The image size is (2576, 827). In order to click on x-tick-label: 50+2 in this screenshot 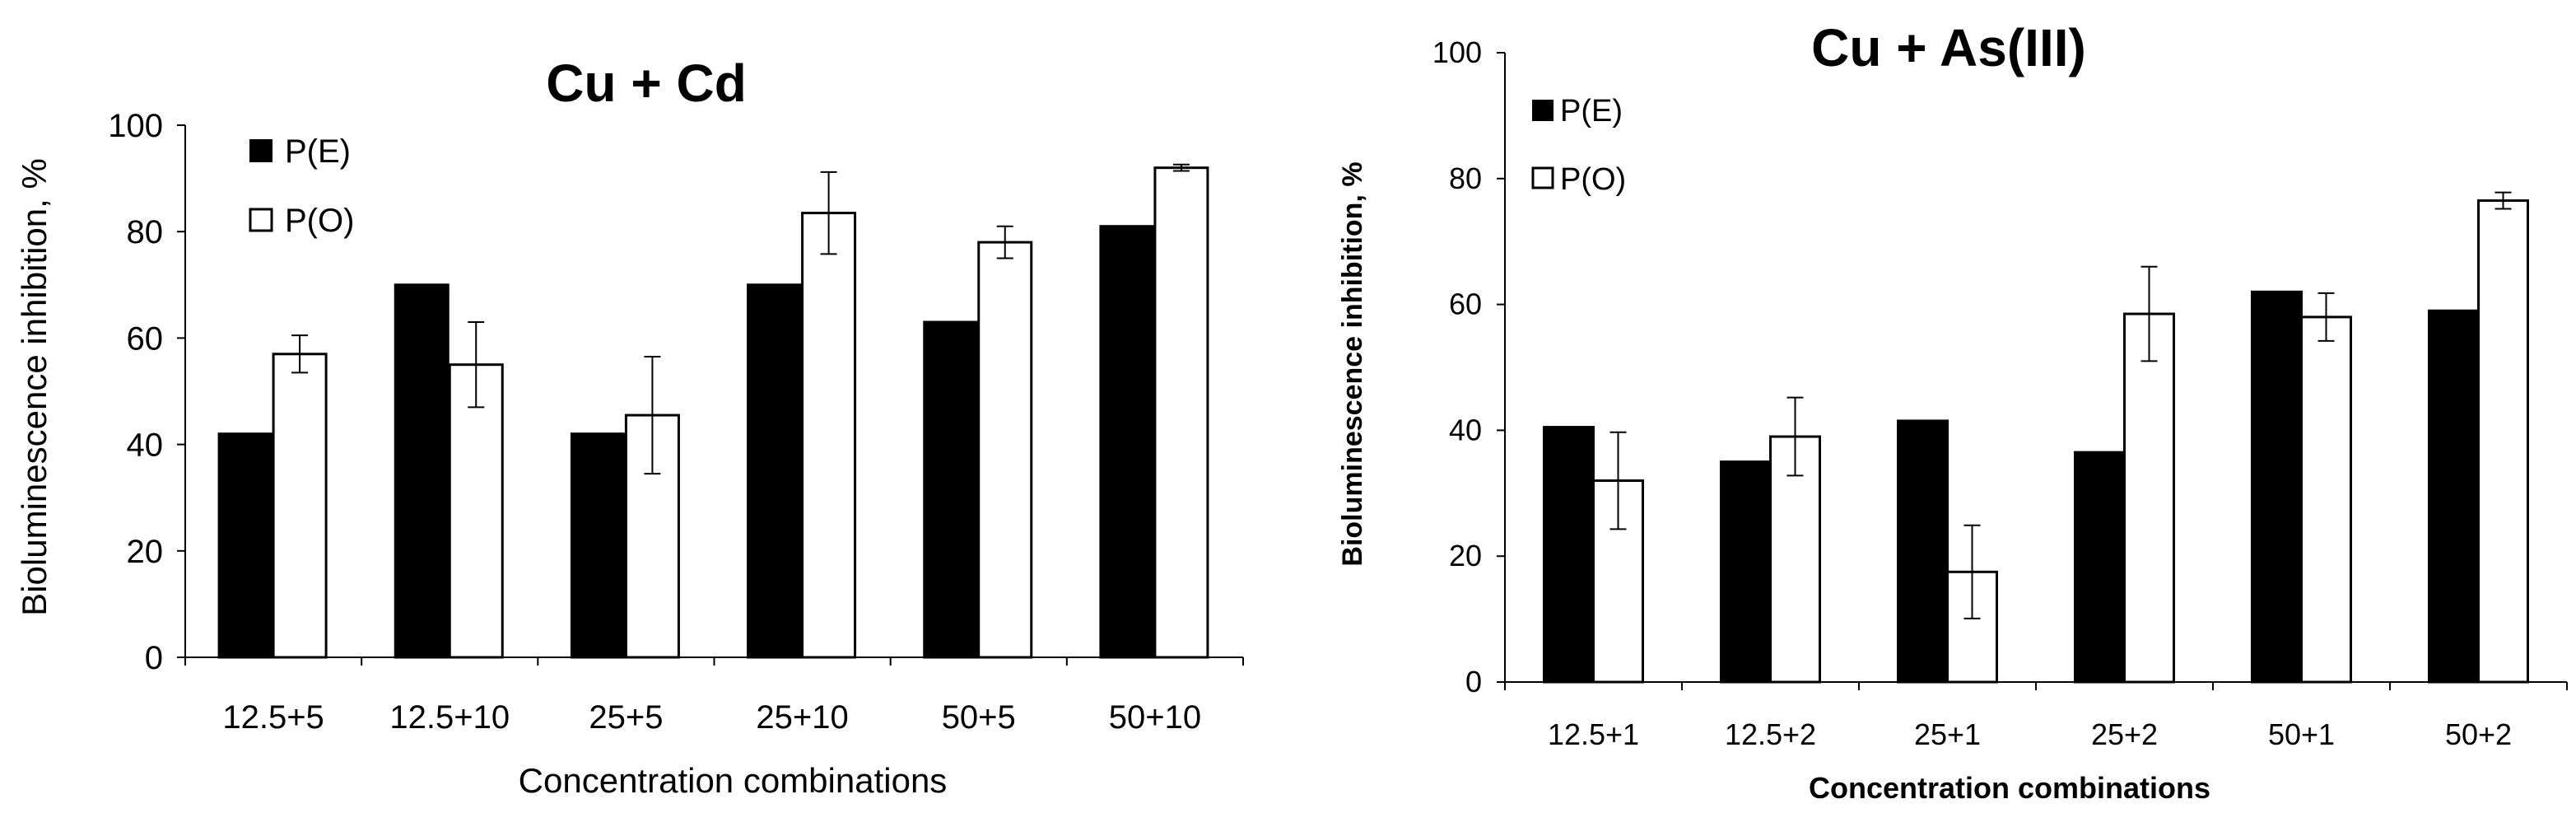, I will do `click(2478, 734)`.